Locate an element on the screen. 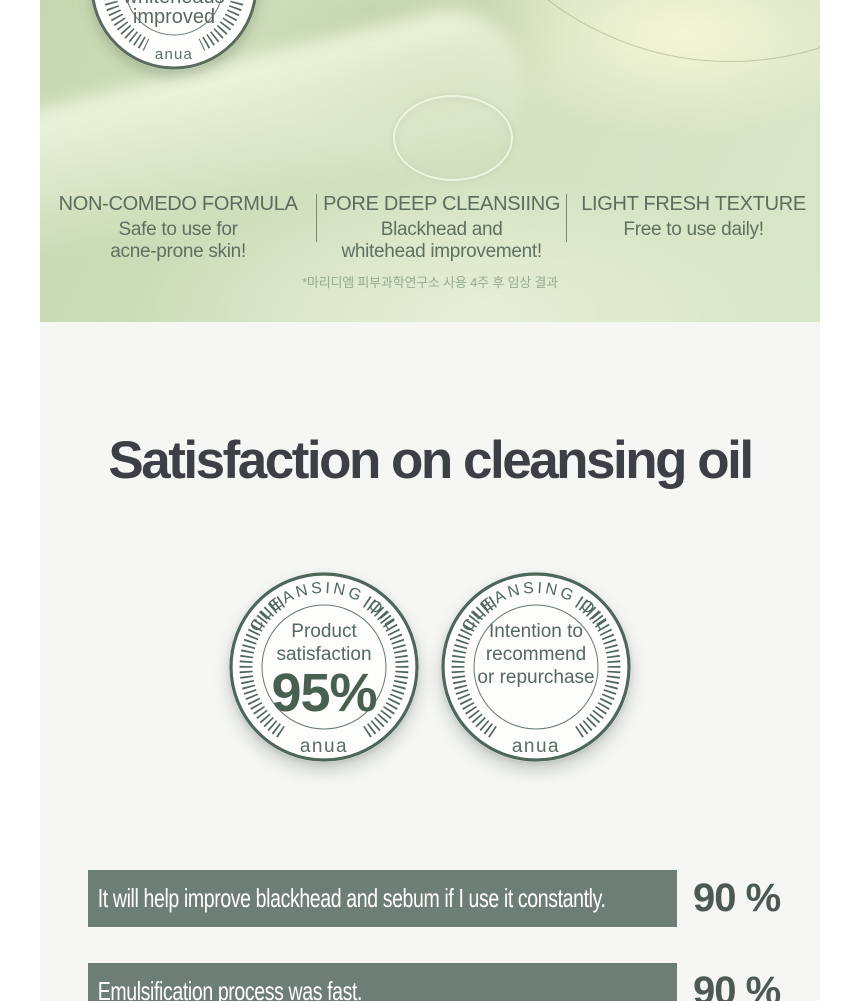 The height and width of the screenshot is (1001, 860). feature-title: LIGHT FRESH TEXTURE is located at coordinates (693, 204).